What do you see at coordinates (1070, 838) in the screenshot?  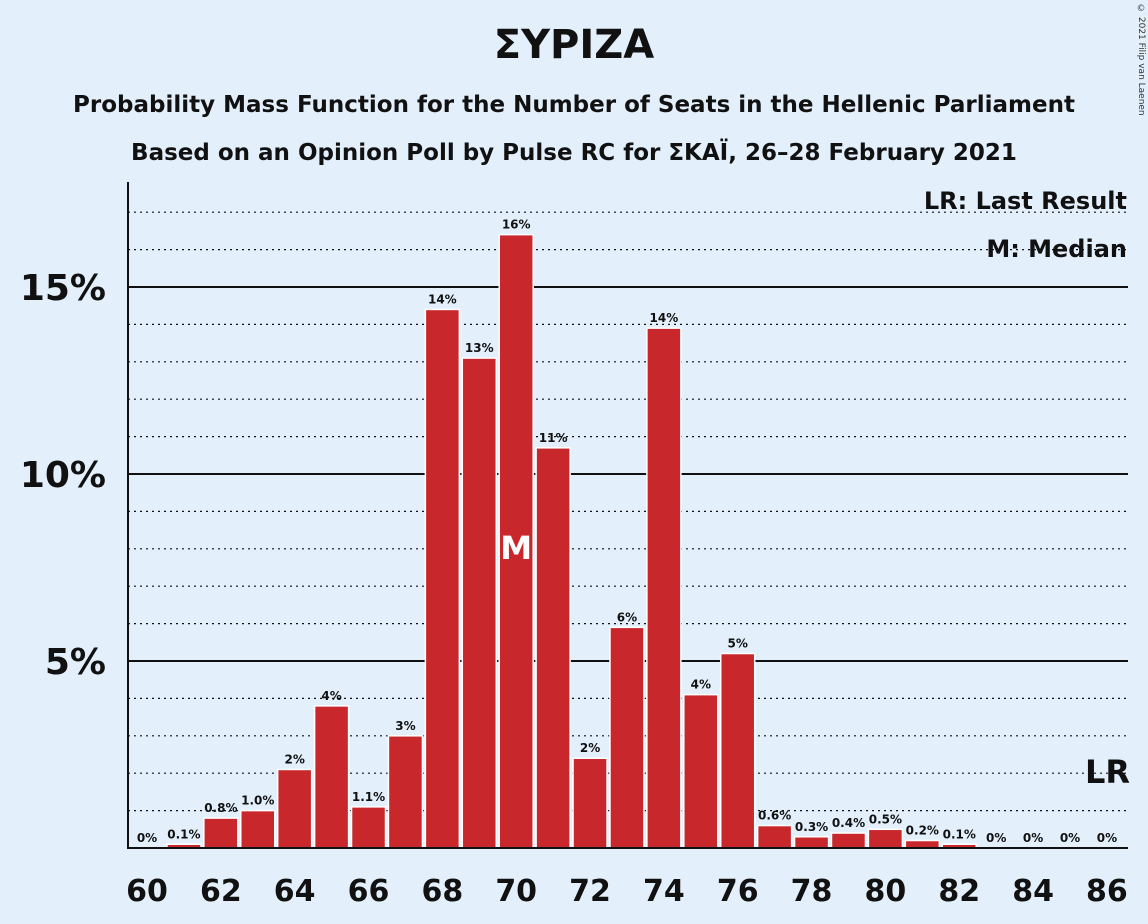 I see `data-label-seats-85: 0%` at bounding box center [1070, 838].